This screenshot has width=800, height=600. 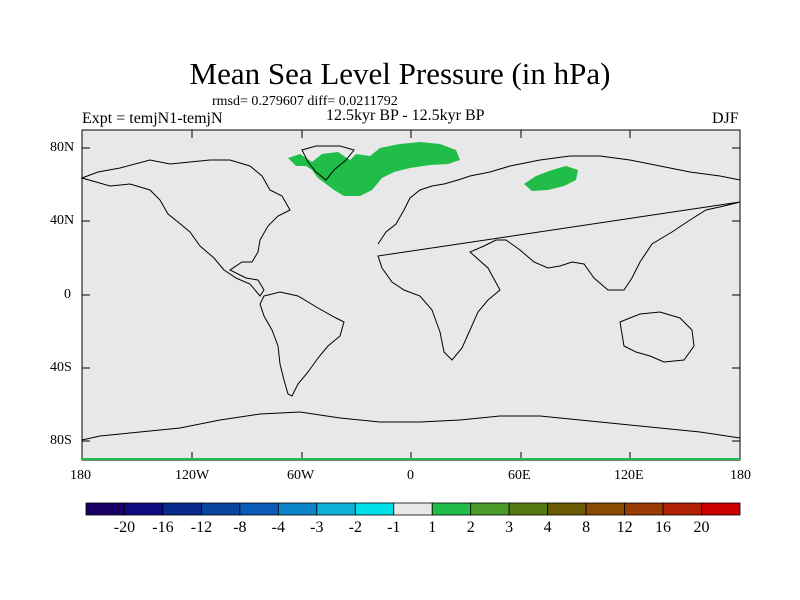 What do you see at coordinates (240, 527) in the screenshot?
I see `colorbar-label-3: -8` at bounding box center [240, 527].